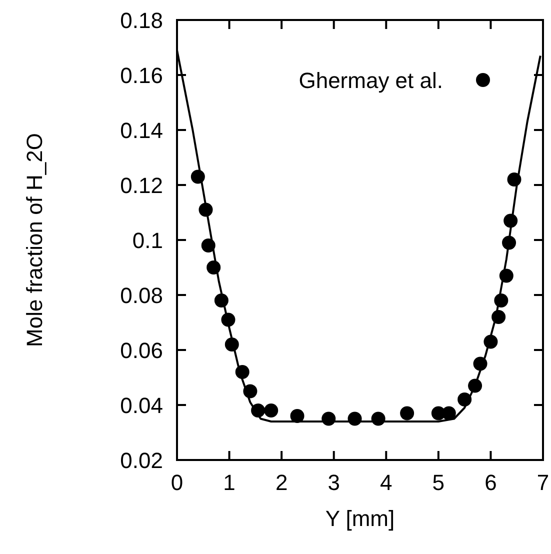 The width and height of the screenshot is (551, 554). I want to click on x-tick-label: 7, so click(543, 482).